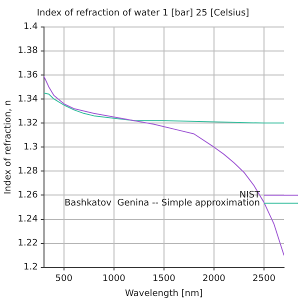 The height and width of the screenshot is (300, 300). What do you see at coordinates (28, 123) in the screenshot?
I see `y-tick-label: 1.32` at bounding box center [28, 123].